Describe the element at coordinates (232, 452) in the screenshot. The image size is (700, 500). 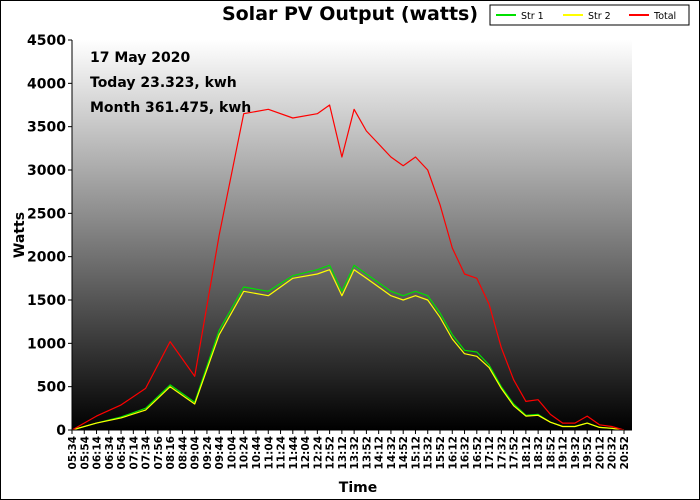
I see `x-tick-label: 10:04` at that location.